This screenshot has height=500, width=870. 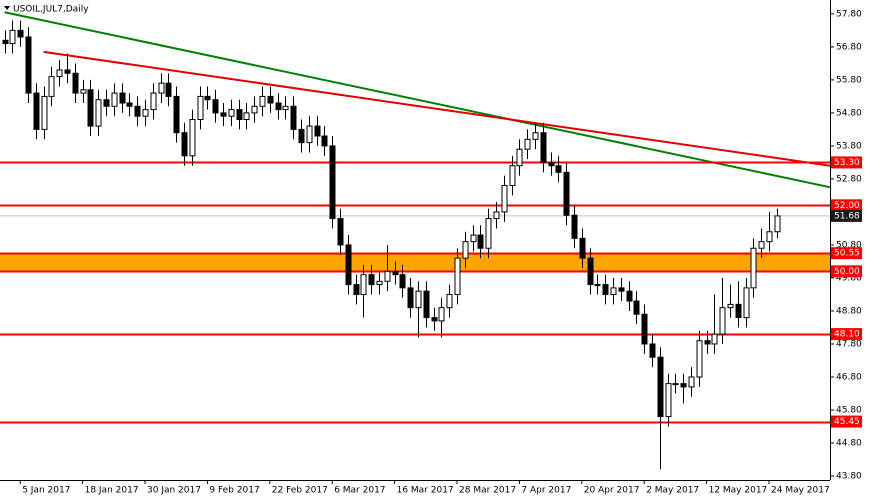 I want to click on x-tick-label: 22 Feb 2017, so click(x=300, y=491).